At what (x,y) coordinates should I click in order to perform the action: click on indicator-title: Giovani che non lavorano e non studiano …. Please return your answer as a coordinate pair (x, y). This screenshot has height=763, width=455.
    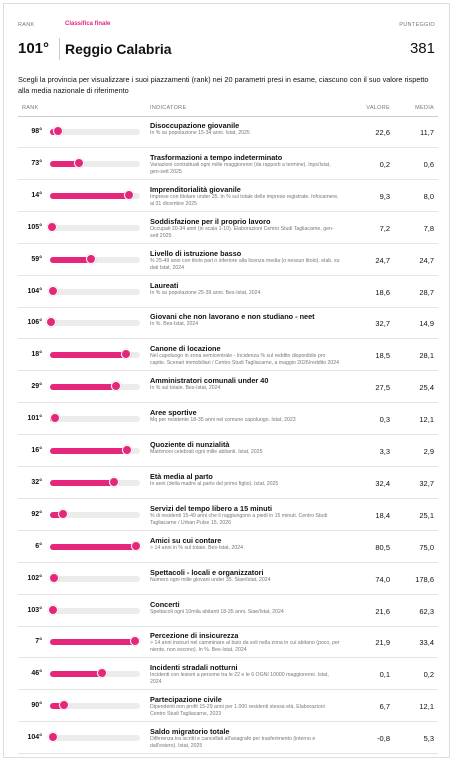
    Looking at the image, I should click on (232, 317).